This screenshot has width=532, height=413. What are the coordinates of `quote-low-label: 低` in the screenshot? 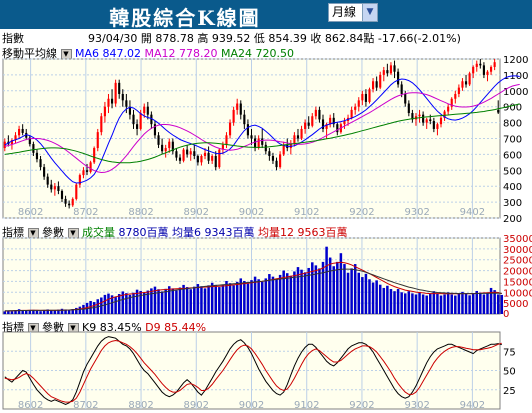 It's located at (259, 38).